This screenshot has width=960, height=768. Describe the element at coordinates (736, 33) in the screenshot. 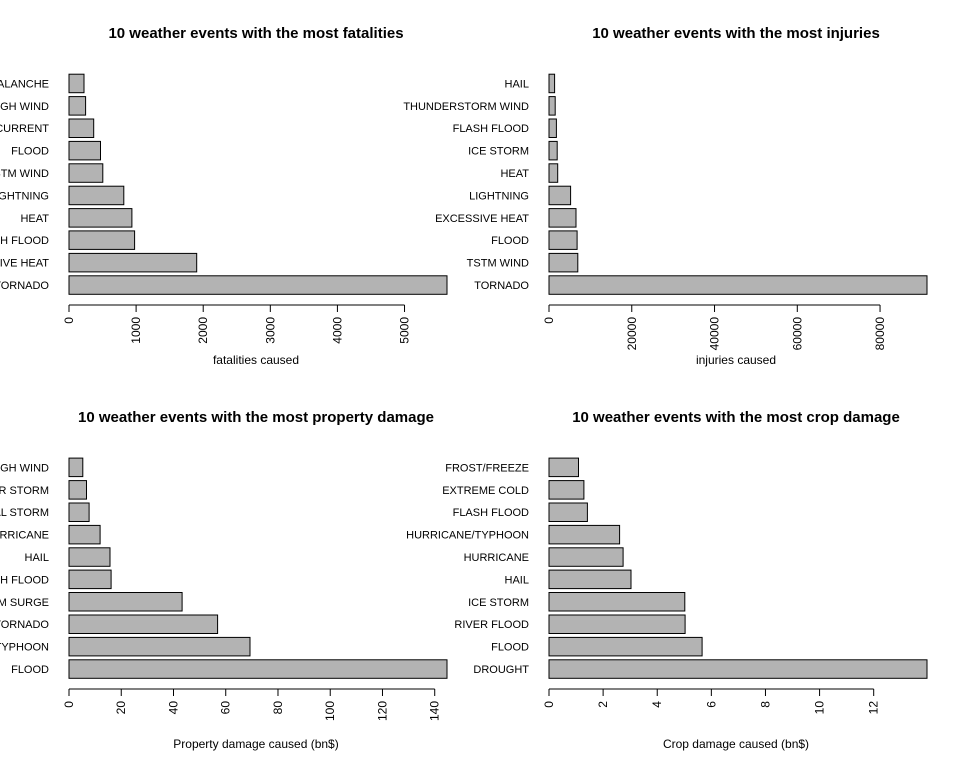

I see `chart-title: 10 weather events with the most injuries` at that location.